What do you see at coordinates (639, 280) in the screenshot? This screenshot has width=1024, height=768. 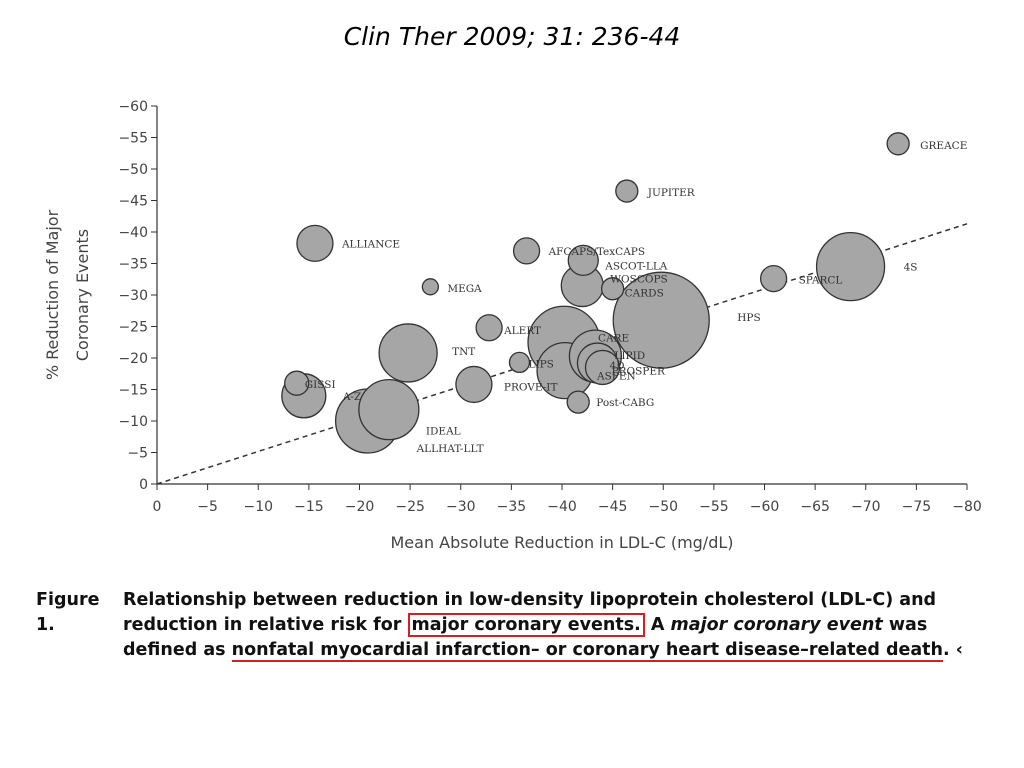 I see `bubble-label-woscops: WOSCOPS` at bounding box center [639, 280].